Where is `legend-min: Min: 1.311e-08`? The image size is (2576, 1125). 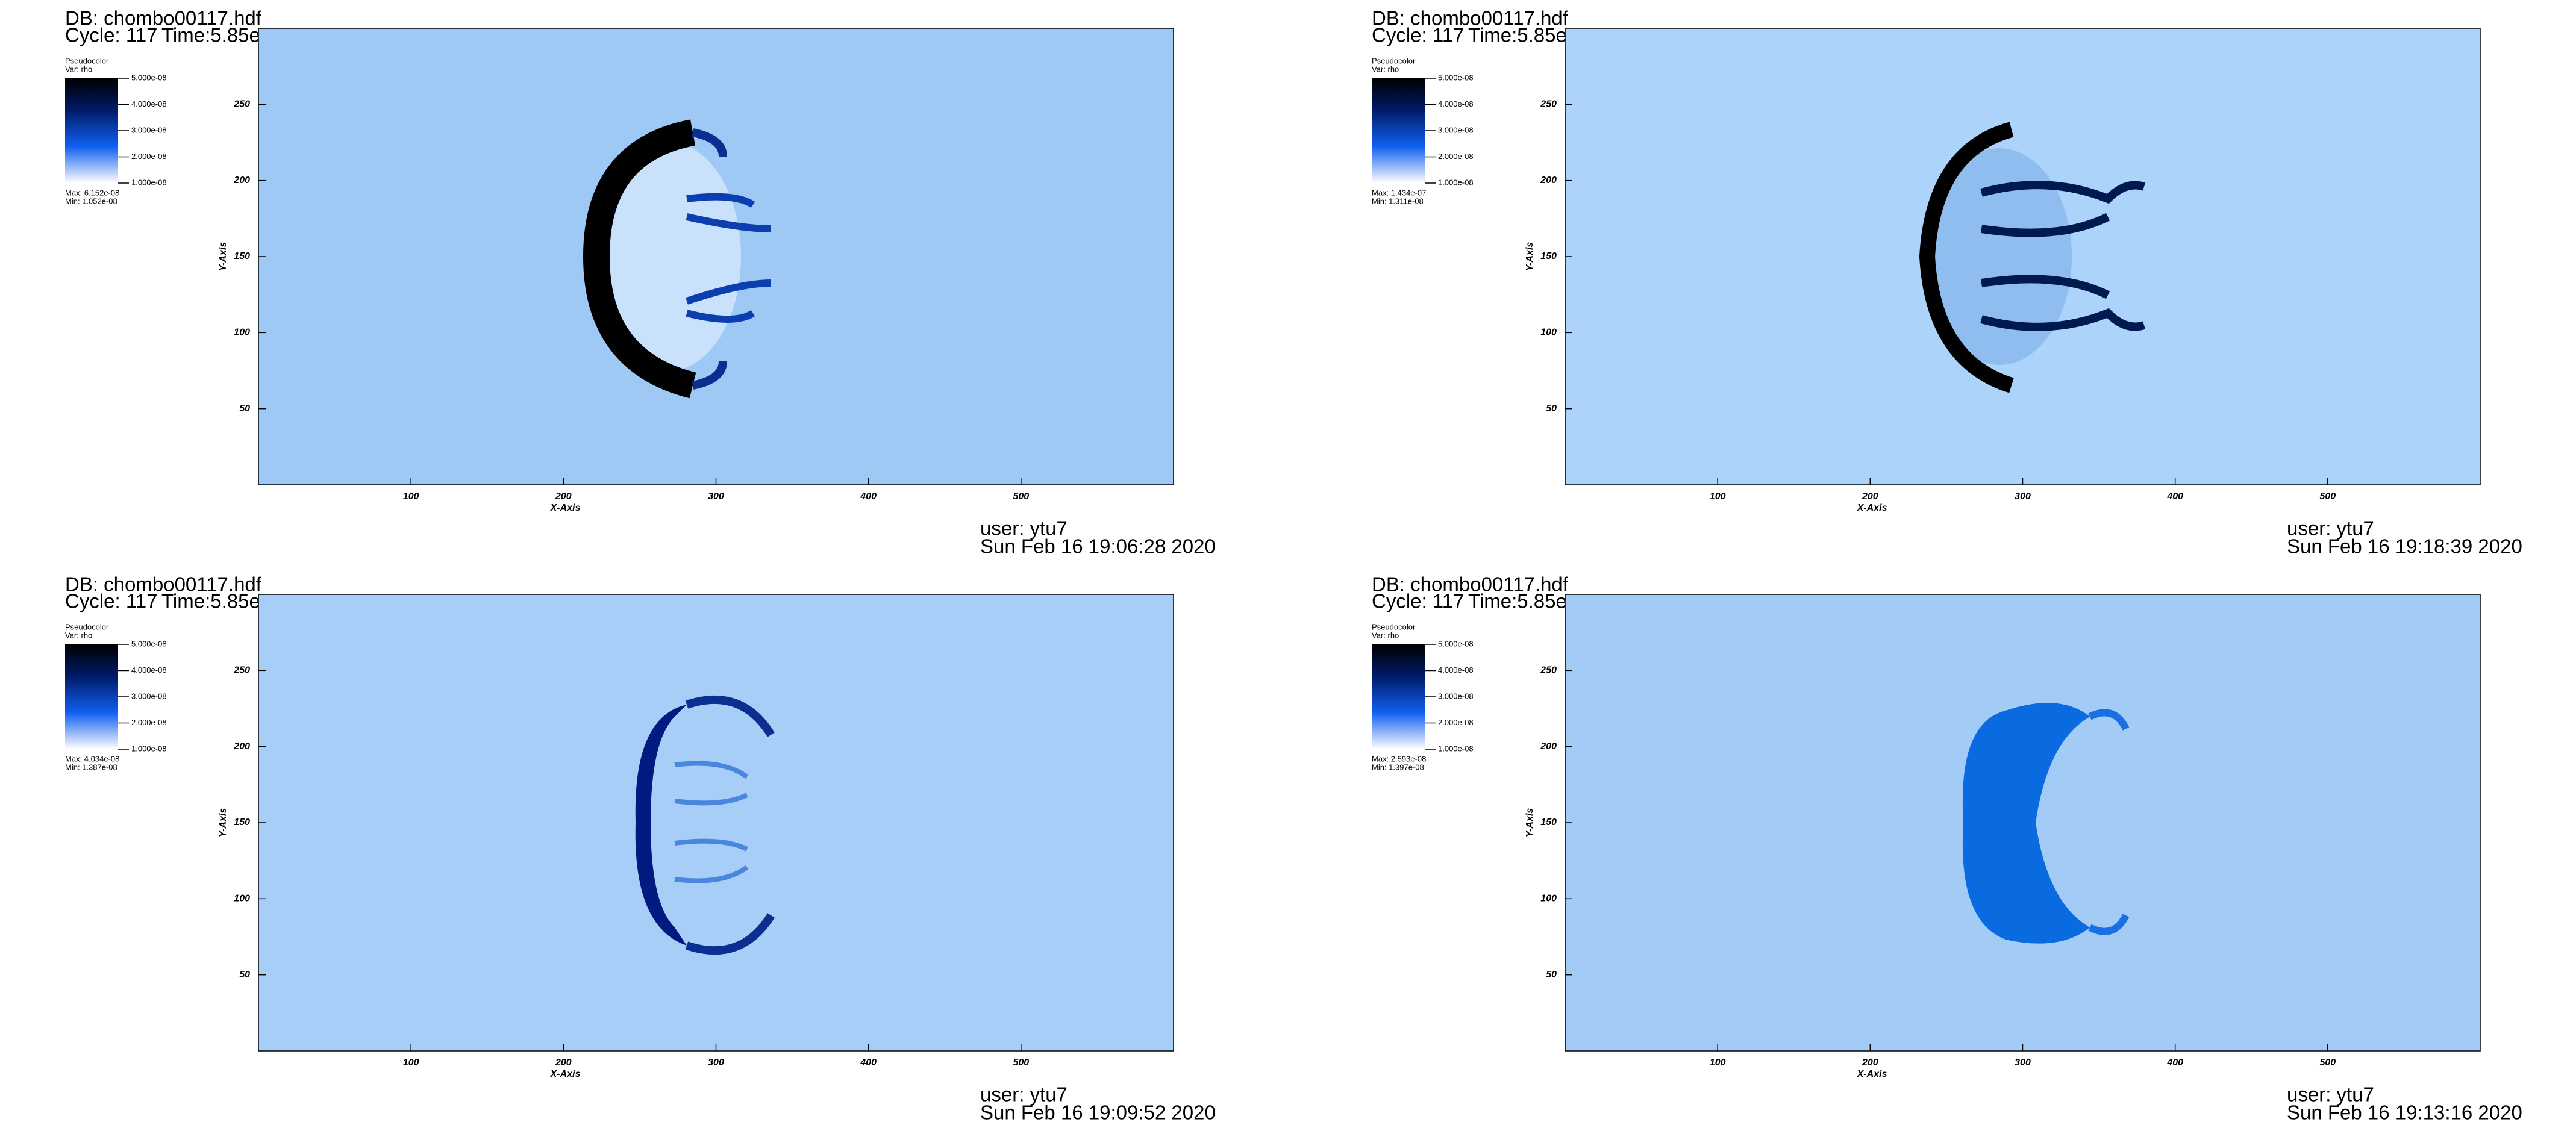
legend-min: Min: 1.311e-08 is located at coordinates (1398, 200).